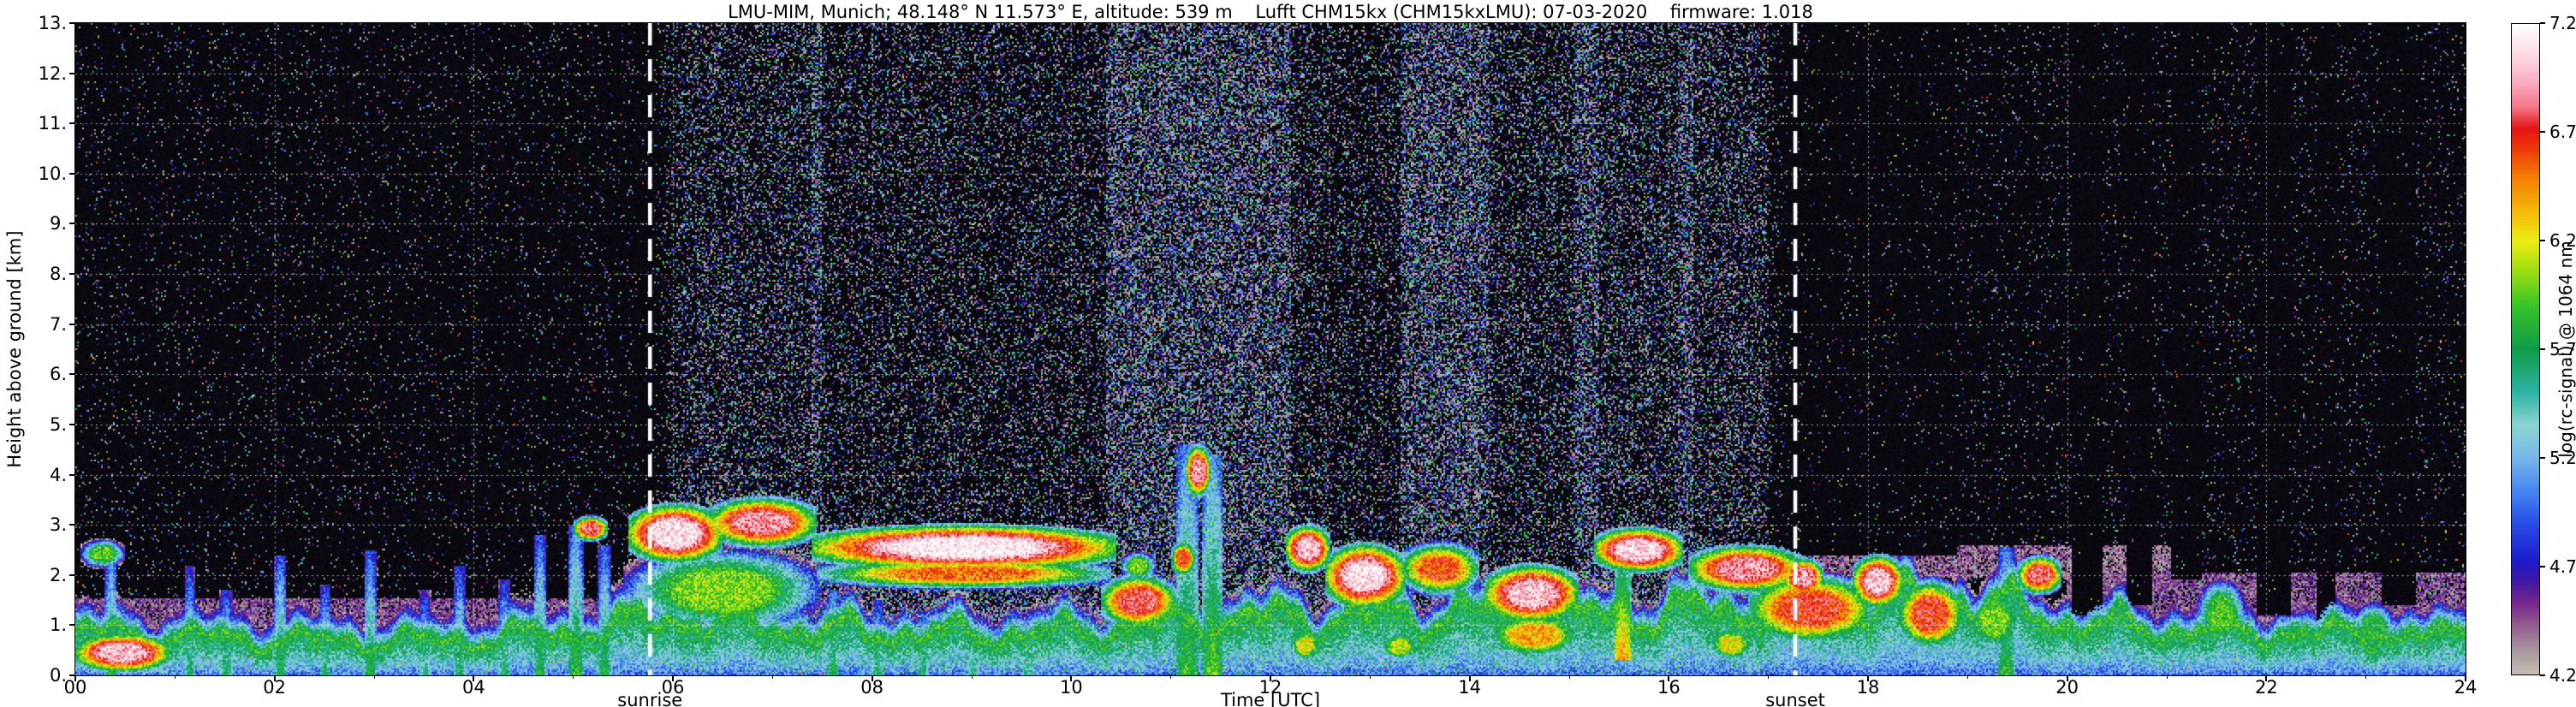 The height and width of the screenshot is (707, 2576). What do you see at coordinates (2563, 566) in the screenshot?
I see `colorbar-tick-label: 4.7` at bounding box center [2563, 566].